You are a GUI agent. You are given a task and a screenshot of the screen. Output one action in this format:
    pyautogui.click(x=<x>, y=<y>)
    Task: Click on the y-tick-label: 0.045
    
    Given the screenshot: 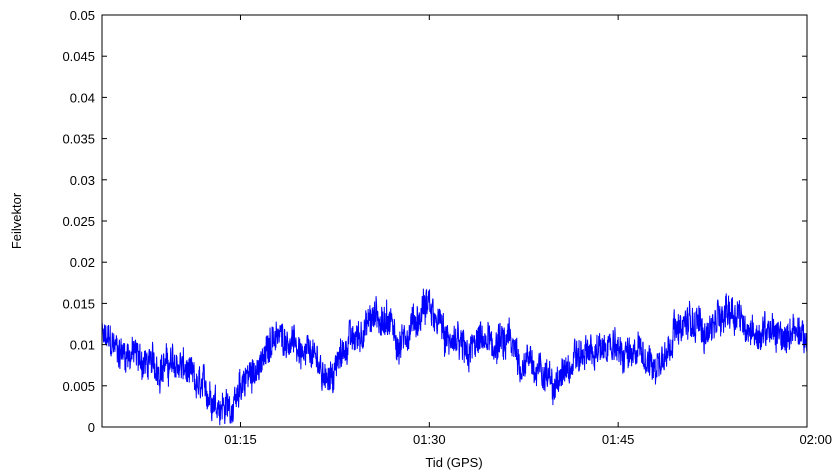 What is the action you would take?
    pyautogui.click(x=78, y=56)
    